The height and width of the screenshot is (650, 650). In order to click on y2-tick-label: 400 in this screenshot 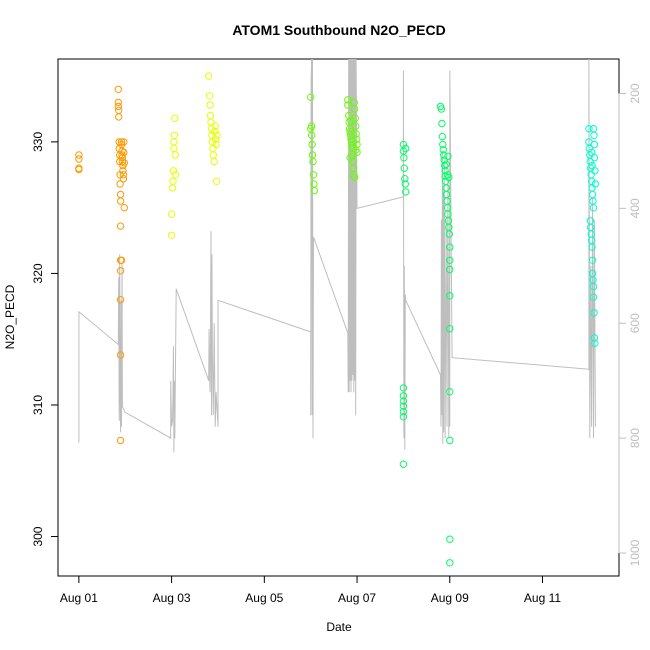, I will do `click(635, 208)`.